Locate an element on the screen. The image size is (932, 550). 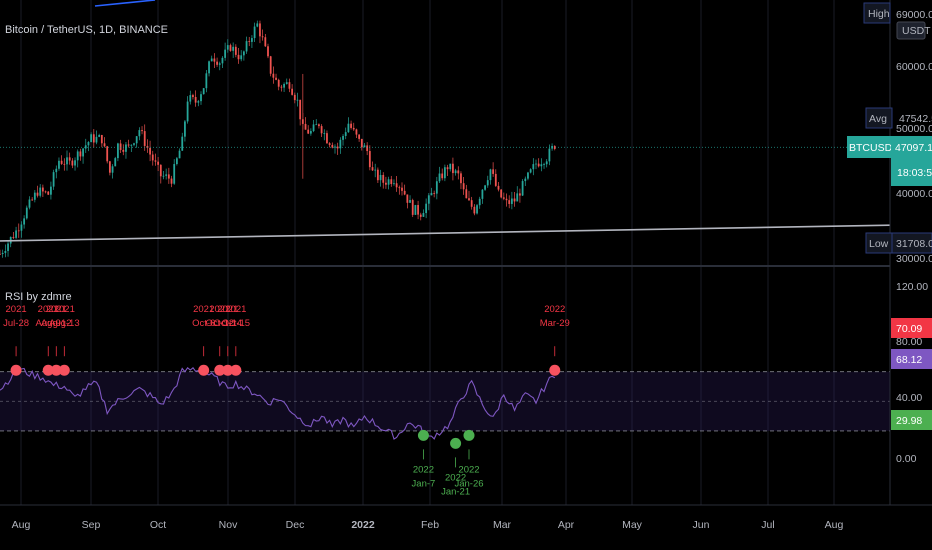
avg-label-box is located at coordinates (879, 118).